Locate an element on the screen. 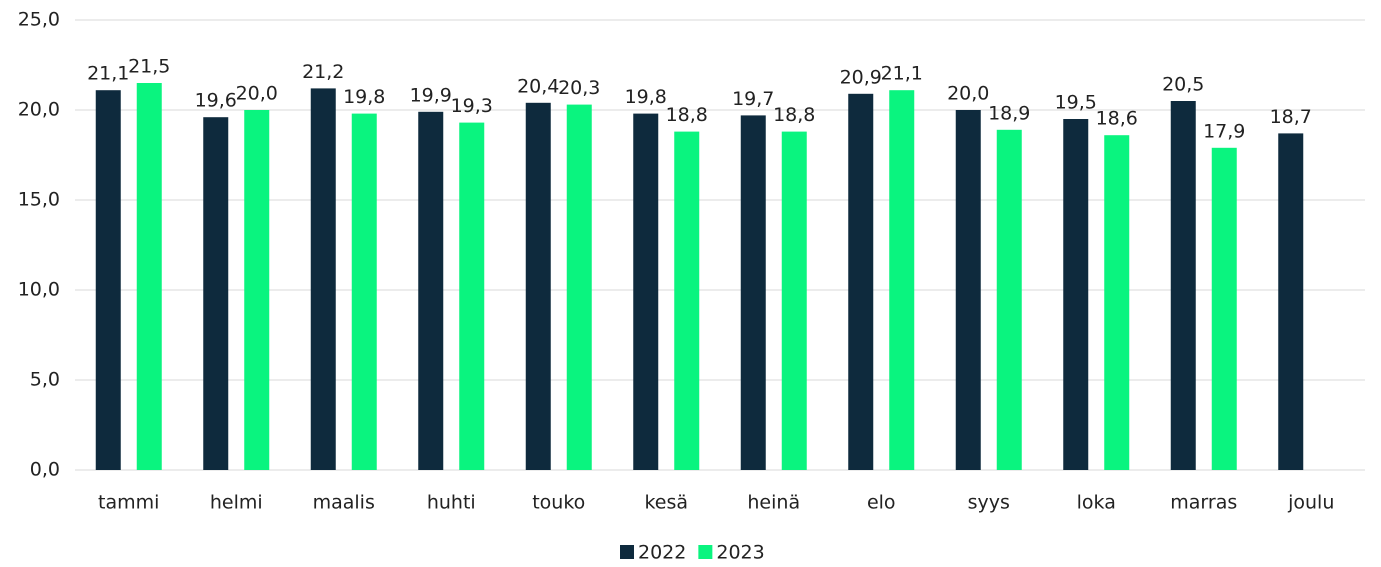 This screenshot has width=1381, height=567. x-tick-label: marras is located at coordinates (1203, 503).